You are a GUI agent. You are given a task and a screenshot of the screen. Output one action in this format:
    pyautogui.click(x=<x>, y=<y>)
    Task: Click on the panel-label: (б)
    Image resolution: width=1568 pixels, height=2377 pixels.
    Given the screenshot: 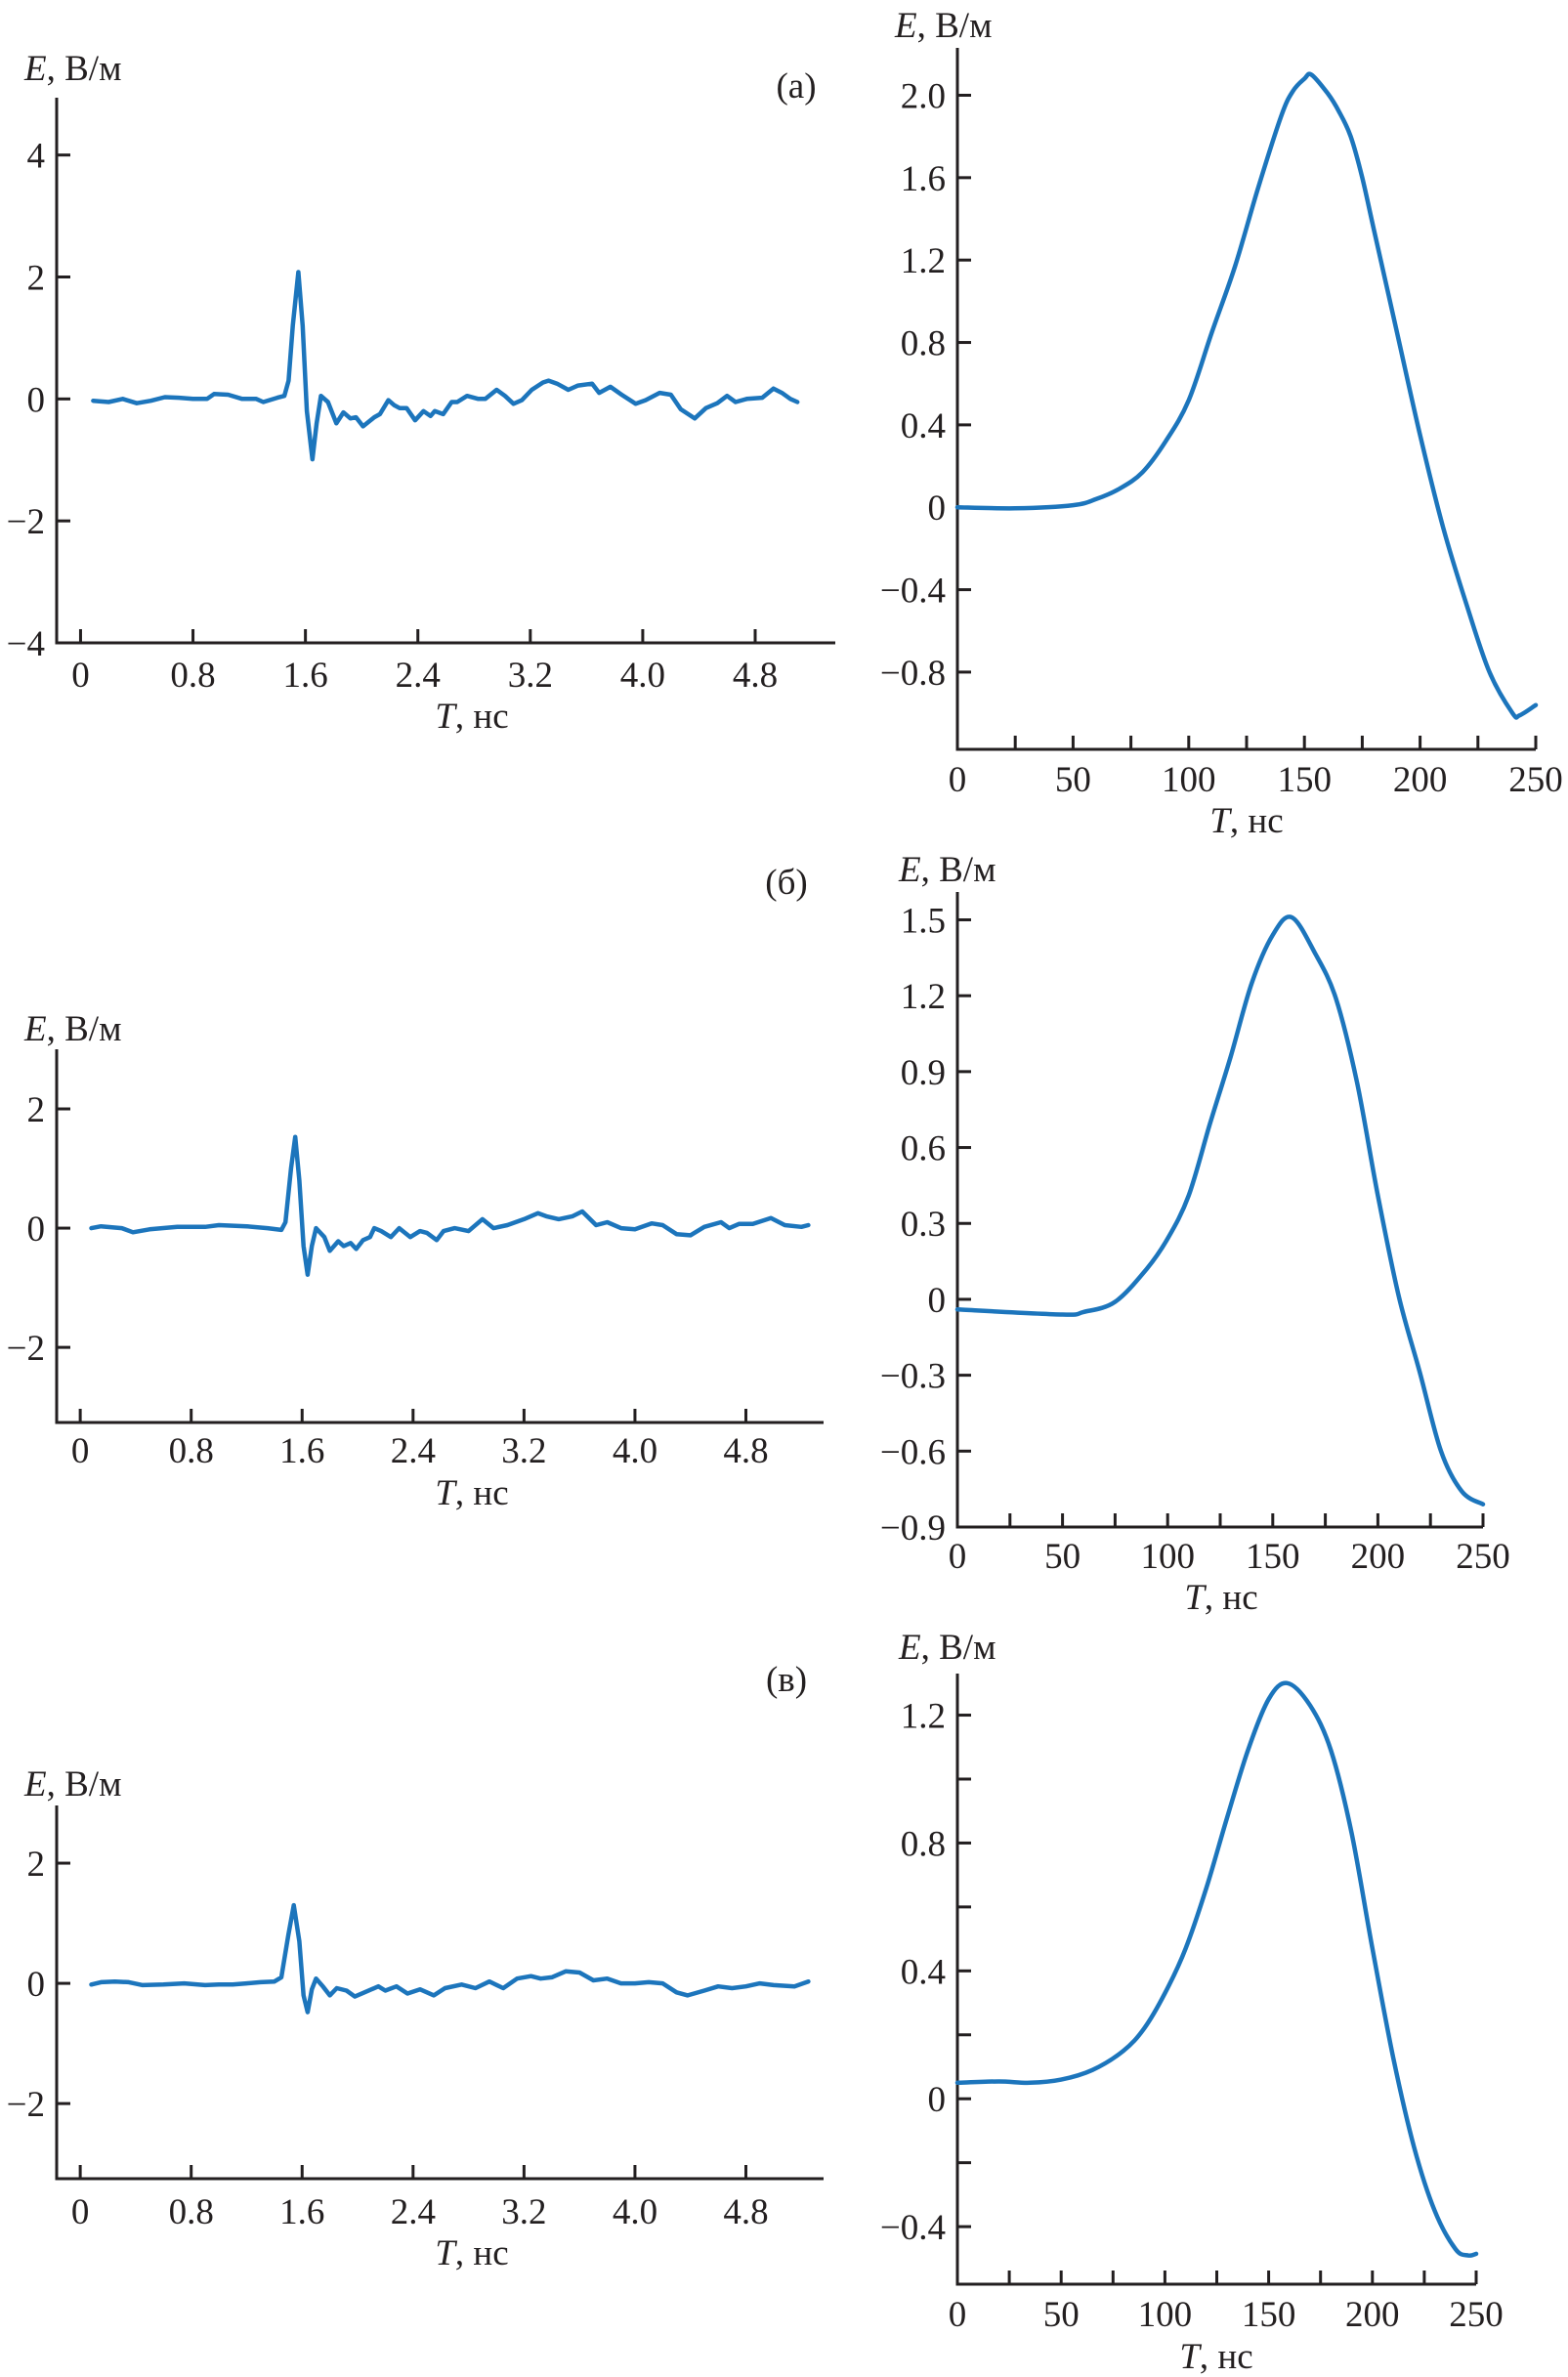 What is the action you would take?
    pyautogui.click(x=786, y=883)
    